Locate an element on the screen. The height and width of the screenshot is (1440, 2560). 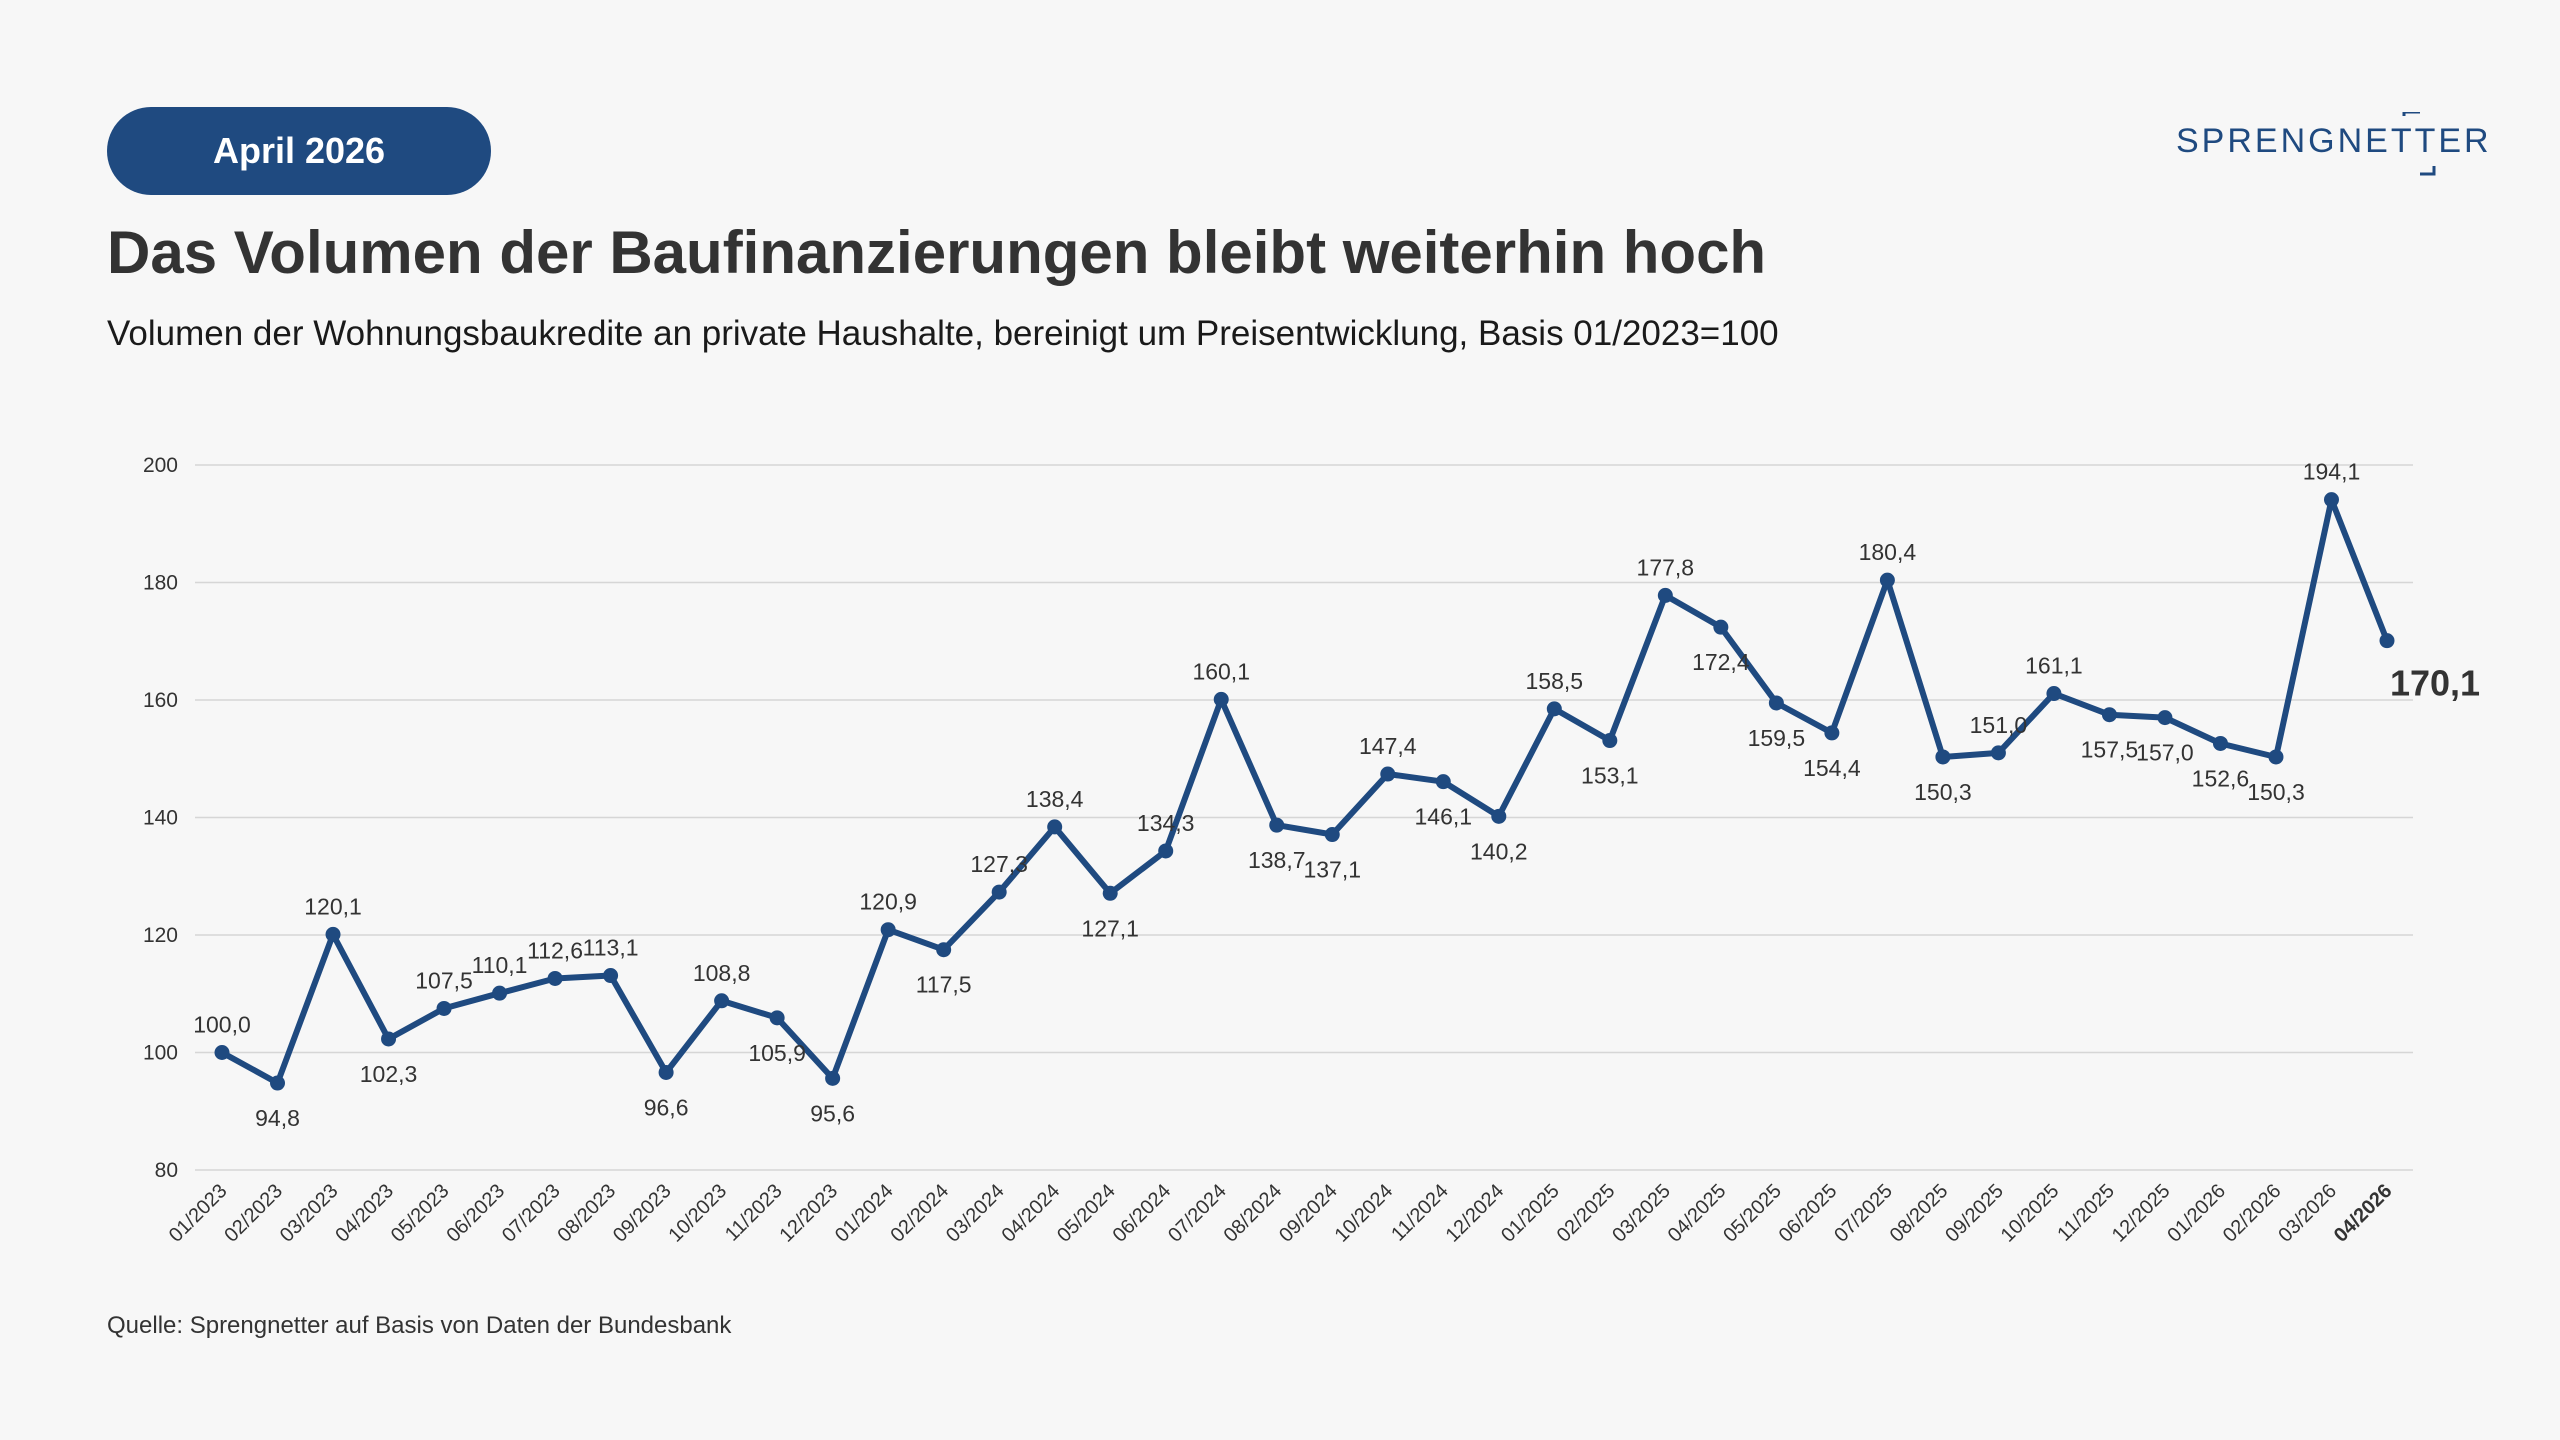
x-tick-label: 11/2024 is located at coordinates (1420, 1213).